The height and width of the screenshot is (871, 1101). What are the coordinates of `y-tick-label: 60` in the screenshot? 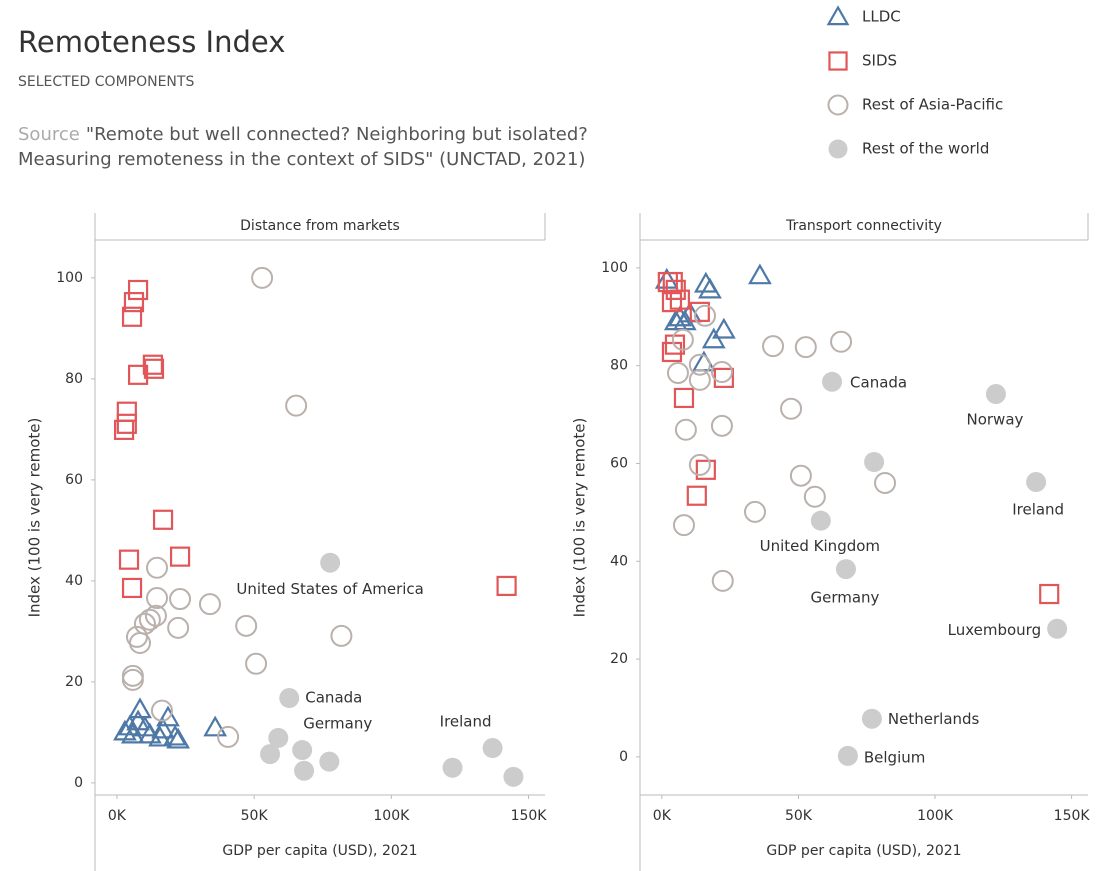 It's located at (619, 463).